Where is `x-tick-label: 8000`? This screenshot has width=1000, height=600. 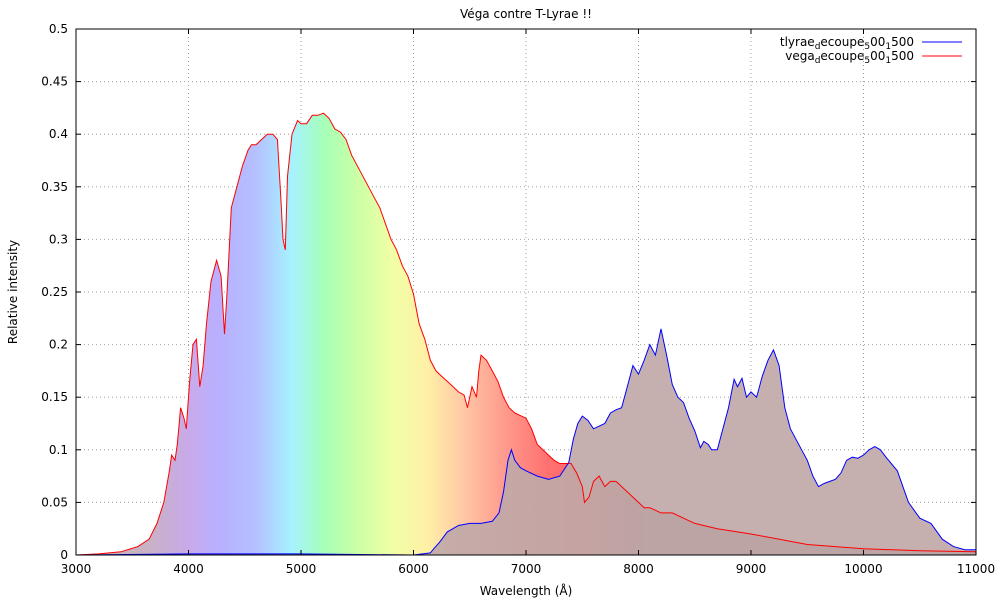 x-tick-label: 8000 is located at coordinates (638, 569).